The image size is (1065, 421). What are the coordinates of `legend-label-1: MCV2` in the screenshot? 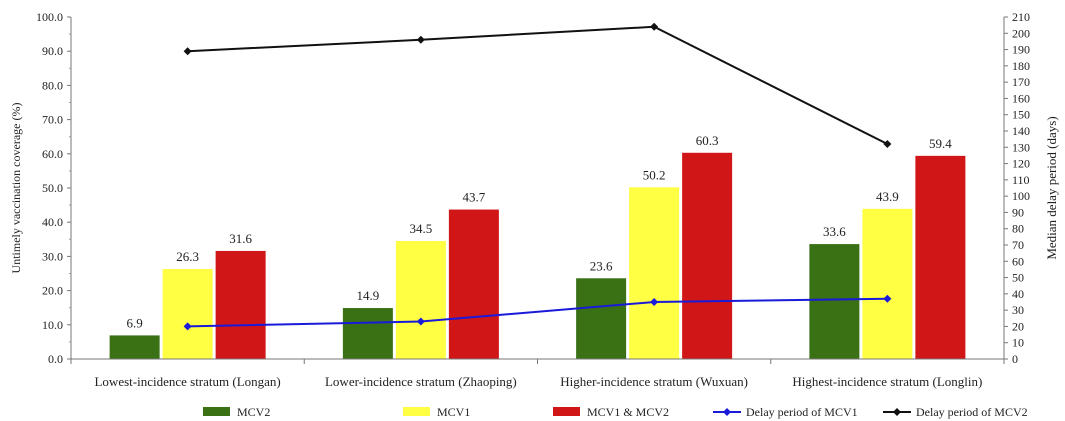 It's located at (253, 412).